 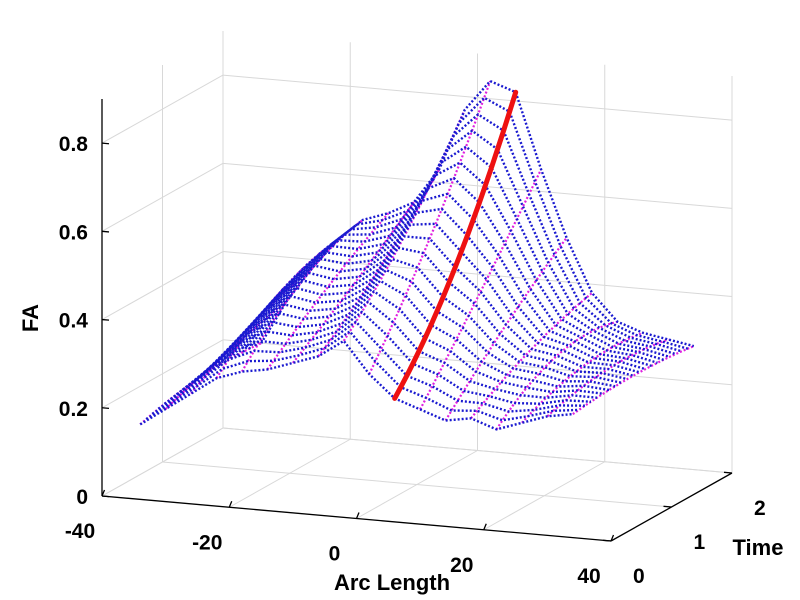 What do you see at coordinates (461, 565) in the screenshot?
I see `x-tick-label: 20` at bounding box center [461, 565].